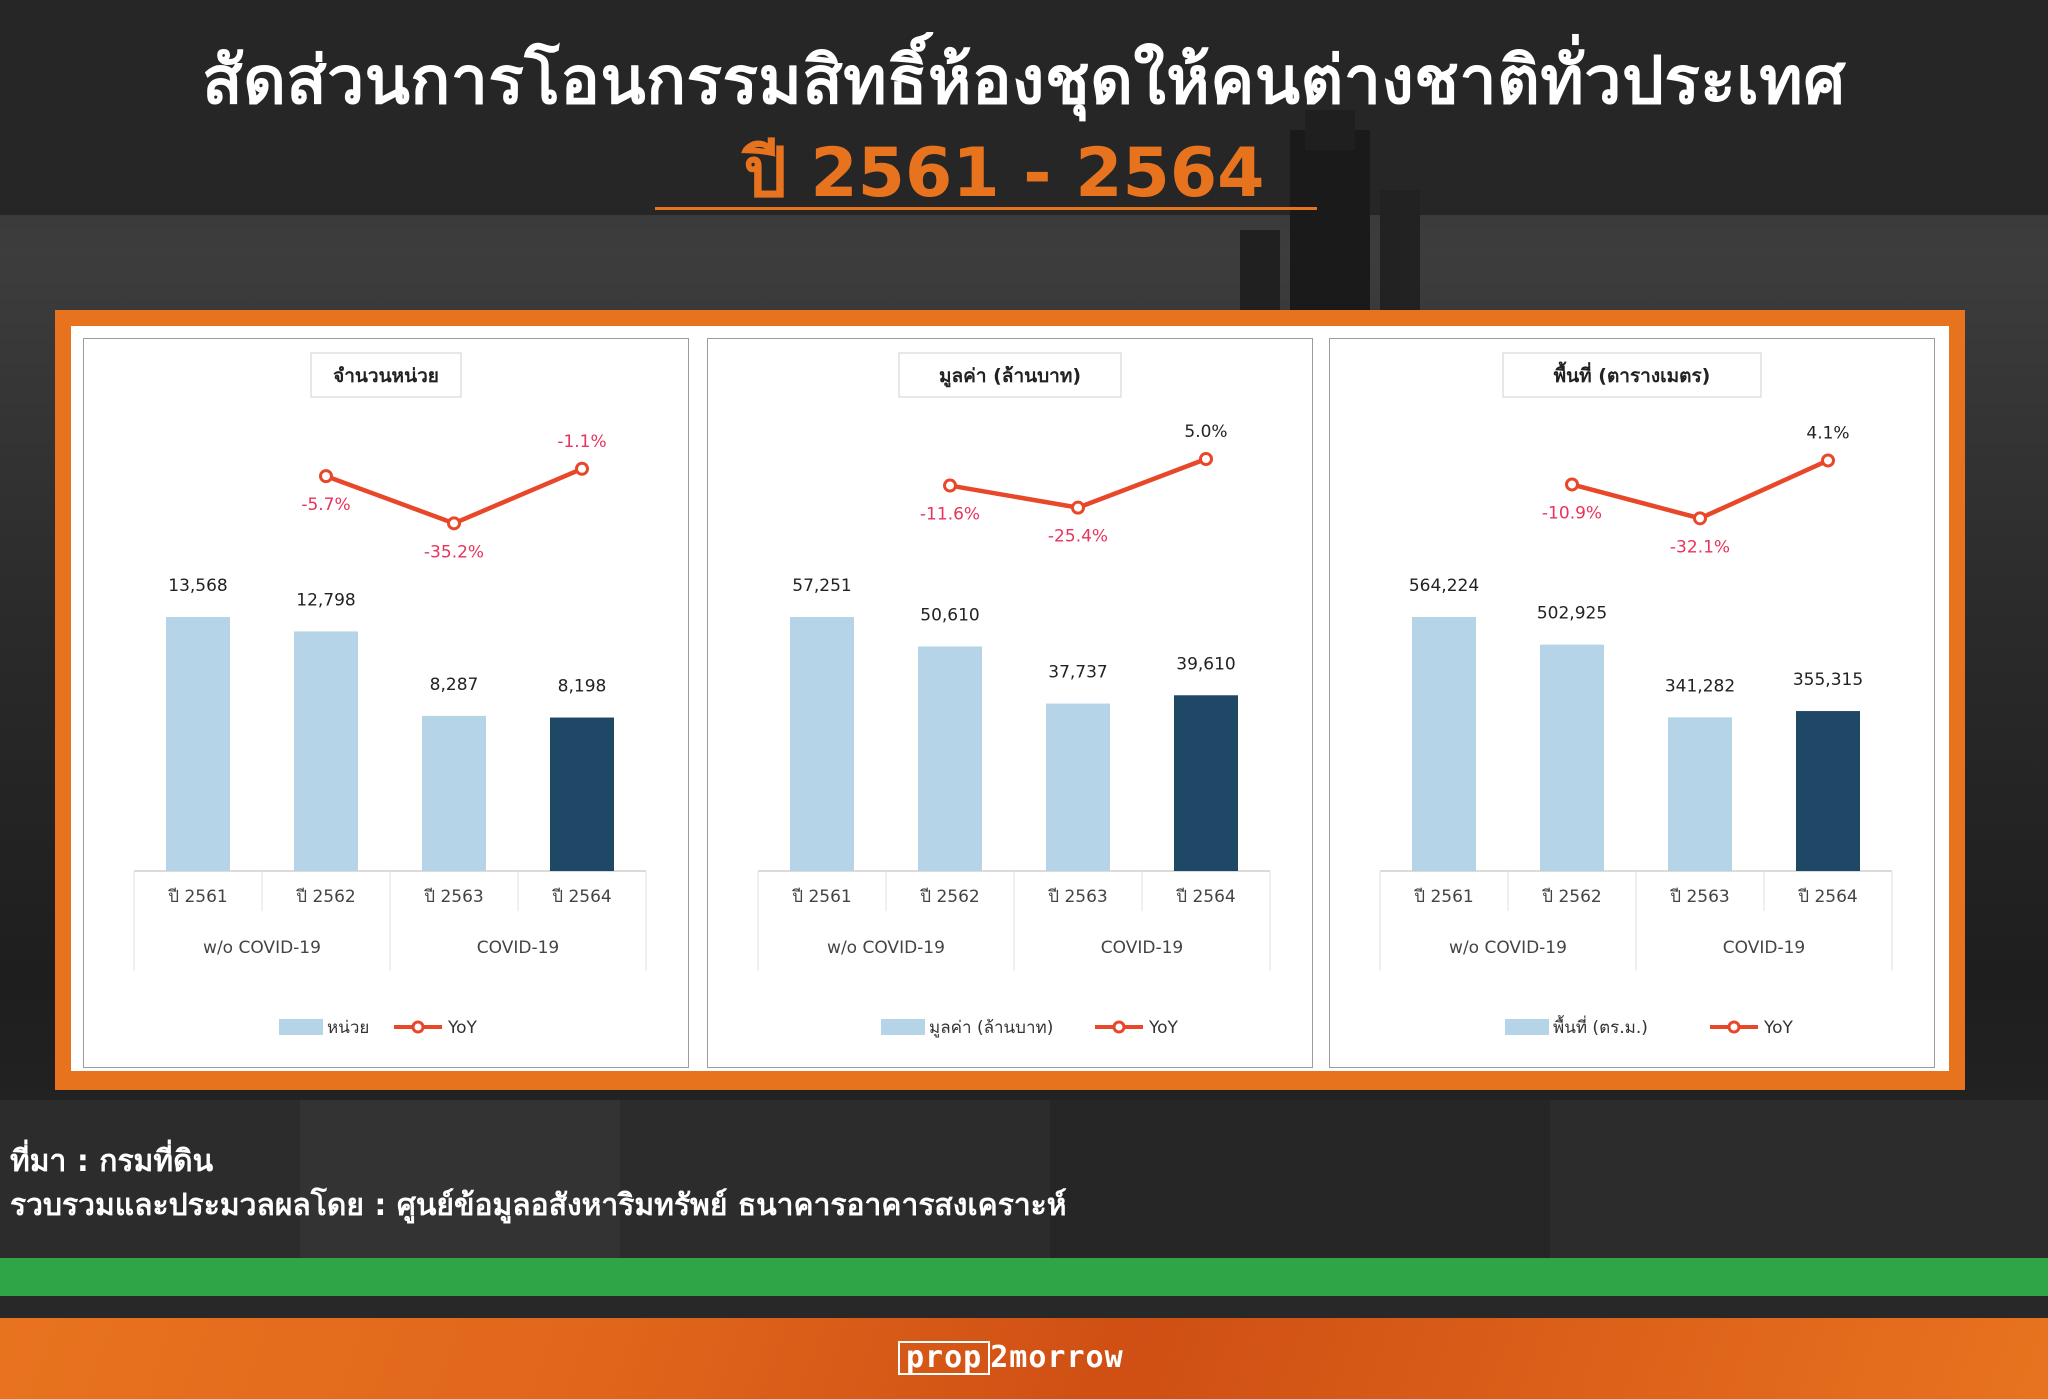 The width and height of the screenshot is (2048, 1399). What do you see at coordinates (1572, 513) in the screenshot?
I see `yoy-value-label: -10.9%` at bounding box center [1572, 513].